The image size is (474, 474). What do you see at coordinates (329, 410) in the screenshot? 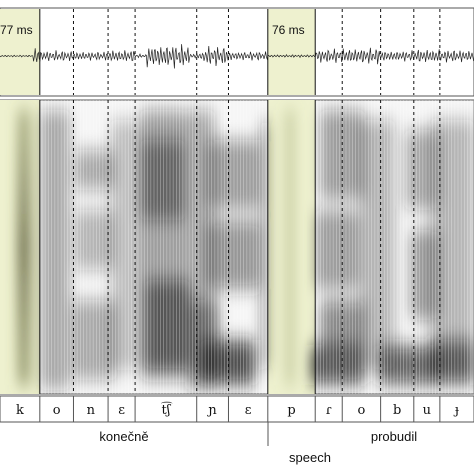
I see `segment-label: ɾ` at bounding box center [329, 410].